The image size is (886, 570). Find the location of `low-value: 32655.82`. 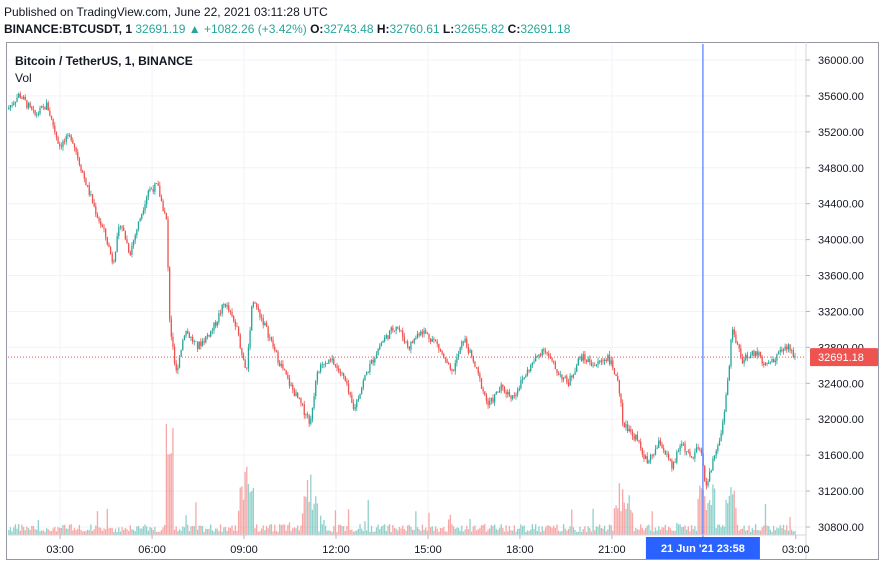

low-value: 32655.82 is located at coordinates (479, 29).